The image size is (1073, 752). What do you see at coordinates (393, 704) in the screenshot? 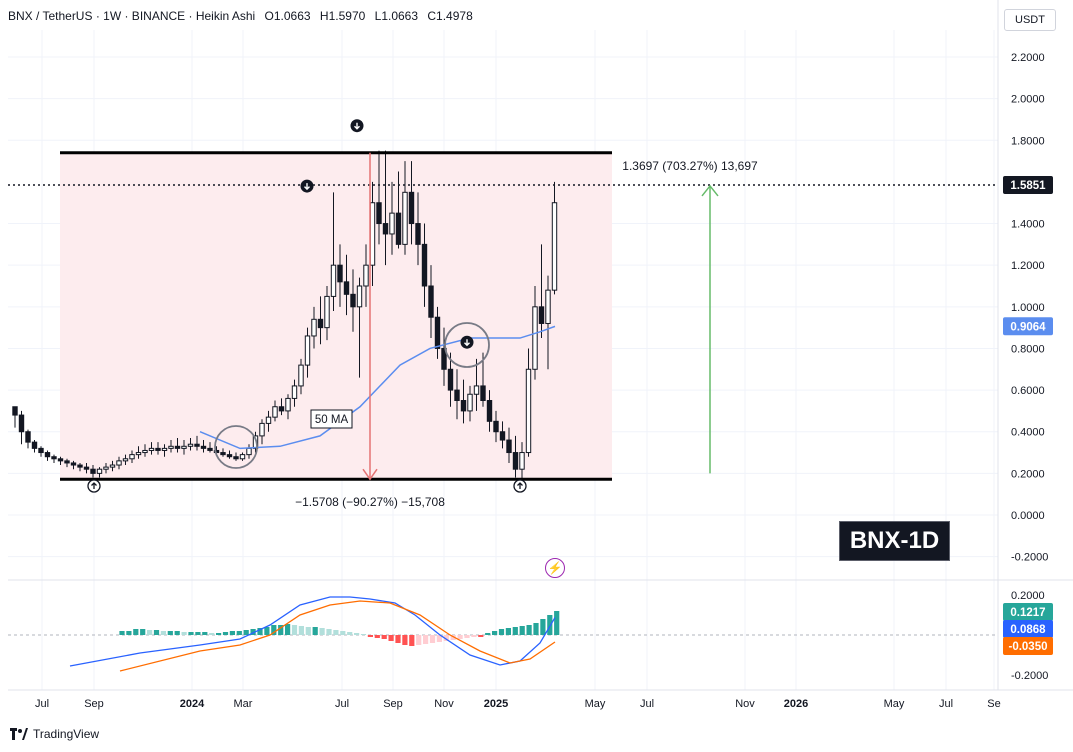
I see `time-tick-label: Sep` at bounding box center [393, 704].